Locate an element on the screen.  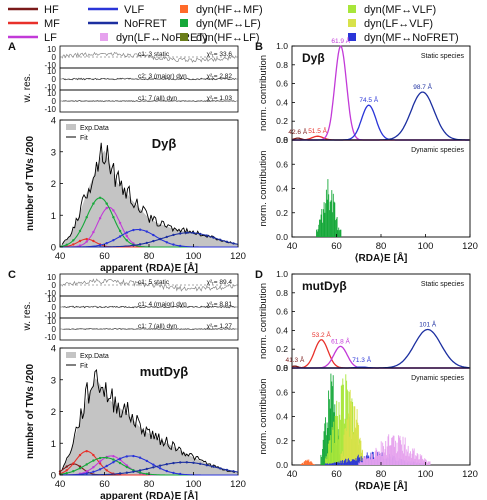
static-peak-curve is located at coordinates (381, 354).